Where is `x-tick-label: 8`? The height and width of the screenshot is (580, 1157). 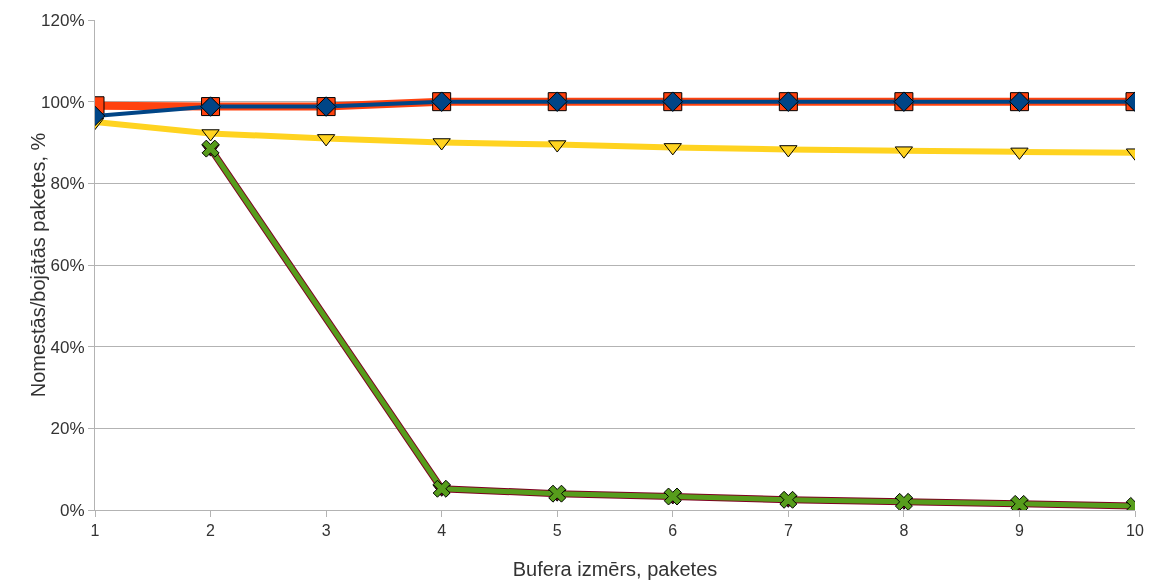
x-tick-label: 8 is located at coordinates (904, 531).